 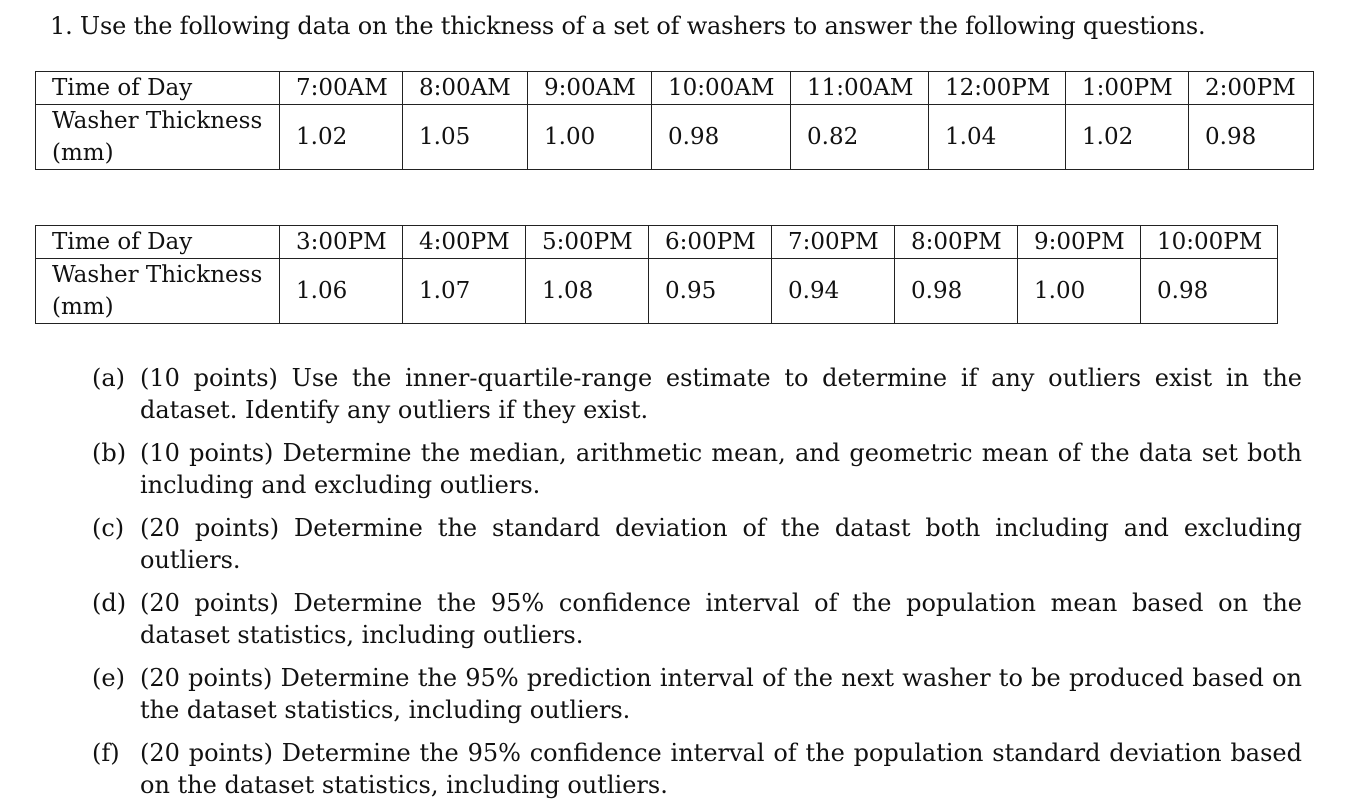 I want to click on time-cell: 1:00PM, so click(x=1127, y=88).